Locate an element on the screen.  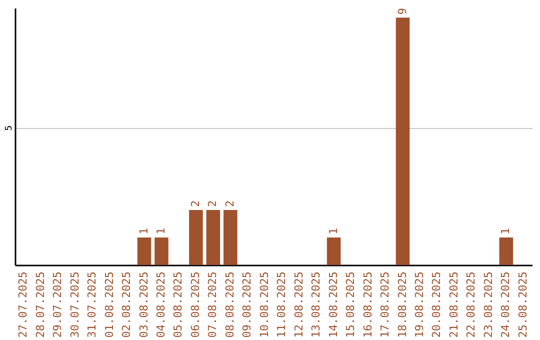
x-tick-label: 01.08.2025 is located at coordinates (109, 305).